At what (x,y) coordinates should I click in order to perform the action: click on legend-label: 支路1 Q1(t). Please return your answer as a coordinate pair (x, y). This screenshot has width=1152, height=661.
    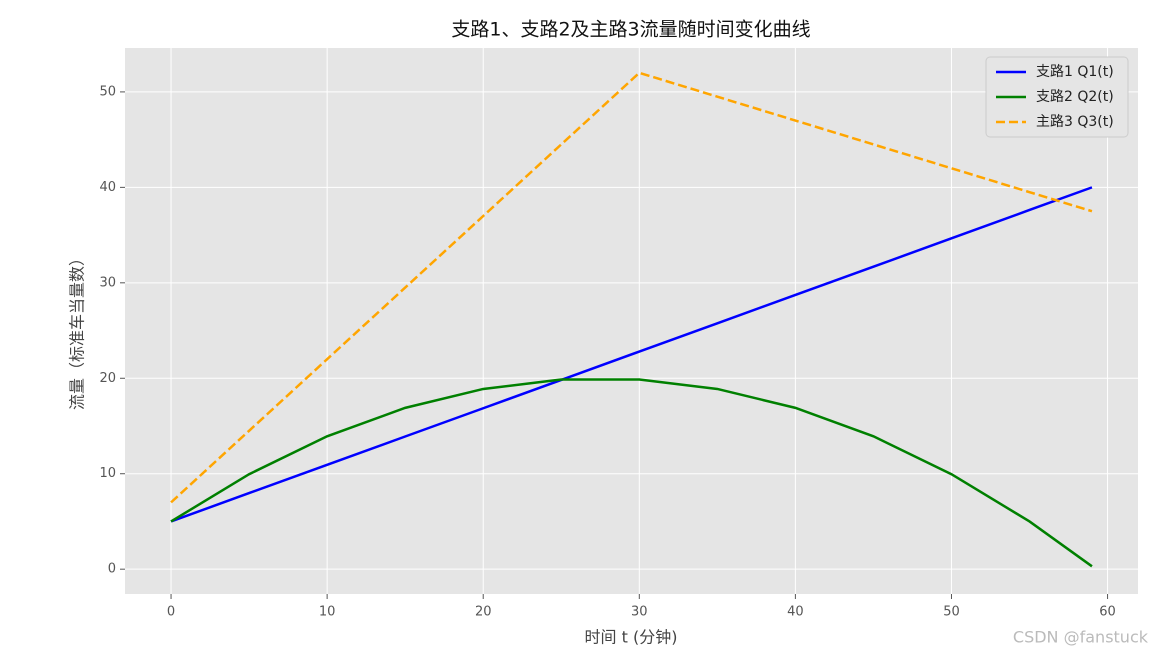
    Looking at the image, I should click on (1075, 72).